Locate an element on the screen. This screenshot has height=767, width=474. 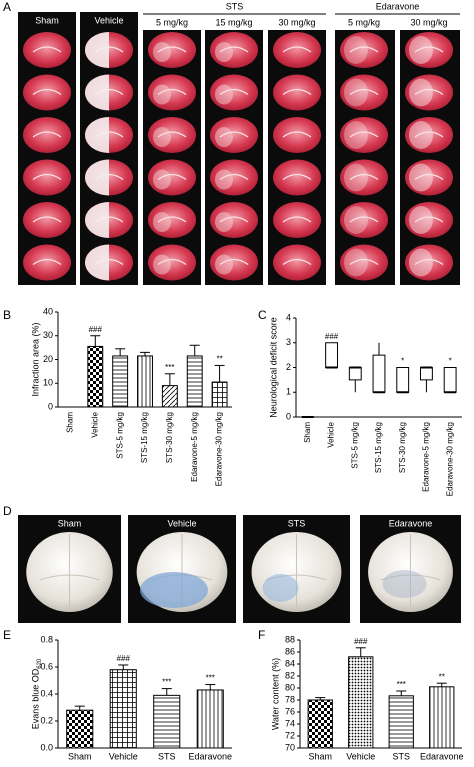
significance: ** is located at coordinates (219, 359).